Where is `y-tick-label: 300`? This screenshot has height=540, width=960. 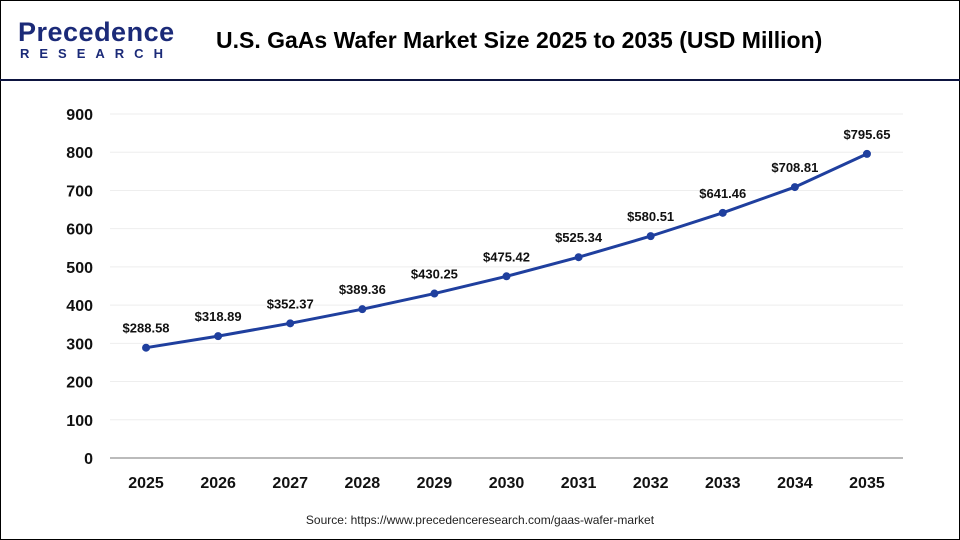 y-tick-label: 300 is located at coordinates (79, 344).